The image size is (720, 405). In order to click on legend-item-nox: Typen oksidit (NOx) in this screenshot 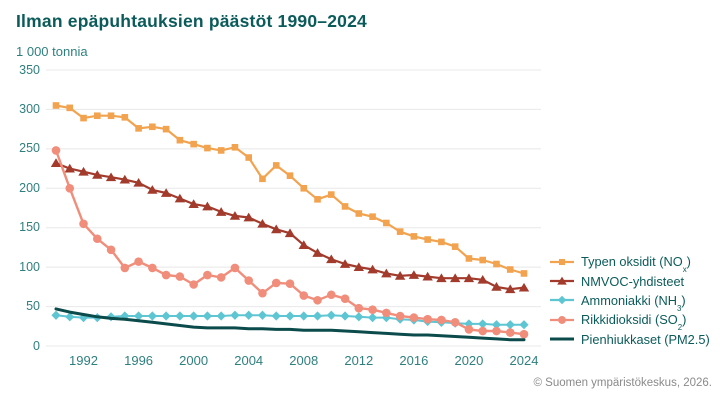, I will do `click(630, 263)`.